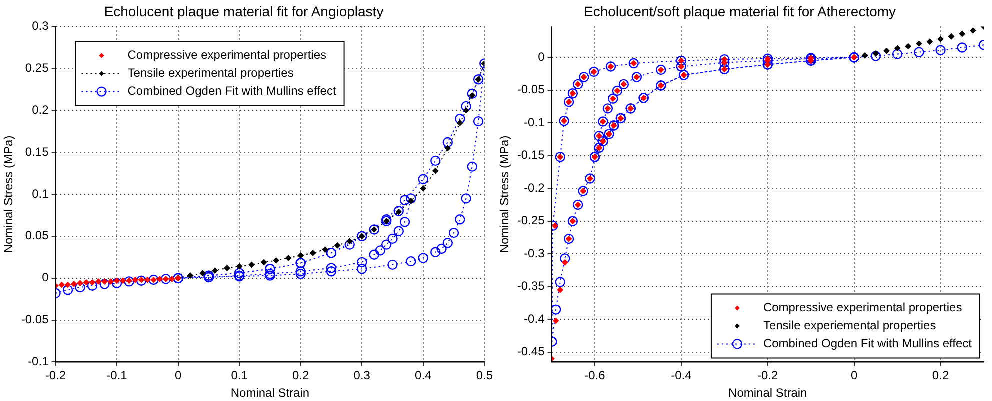  What do you see at coordinates (531, 351) in the screenshot?
I see `y-tick-label: -0.45` at bounding box center [531, 351].